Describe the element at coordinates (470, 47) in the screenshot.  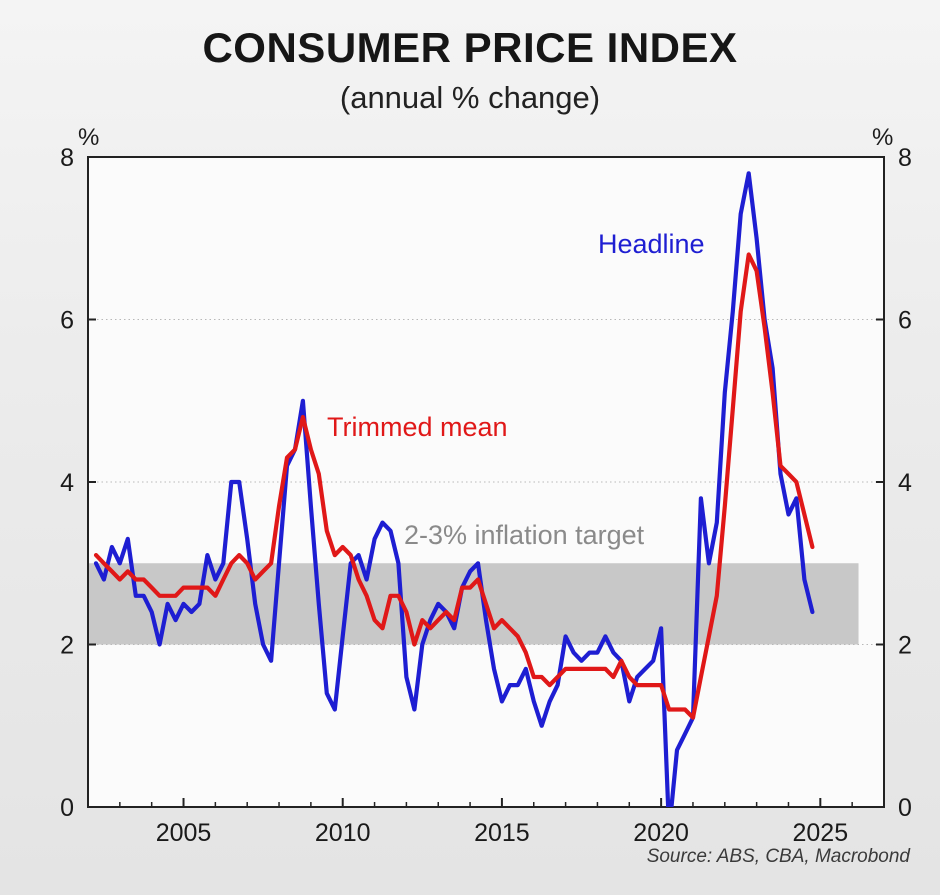
I see `chart-title: CONSUMER PRICE INDEX` at that location.